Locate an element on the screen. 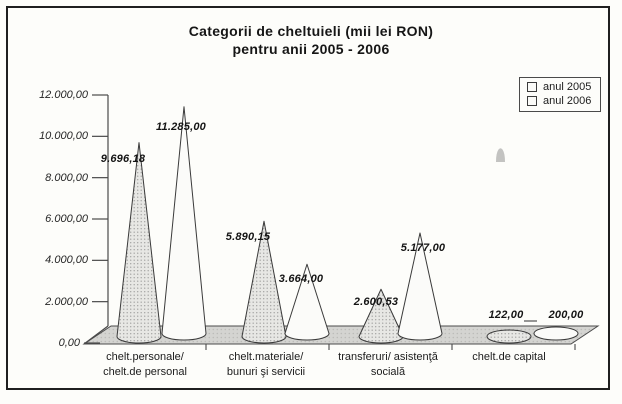  category-label-line: bunuri şi servicii is located at coordinates (266, 372).